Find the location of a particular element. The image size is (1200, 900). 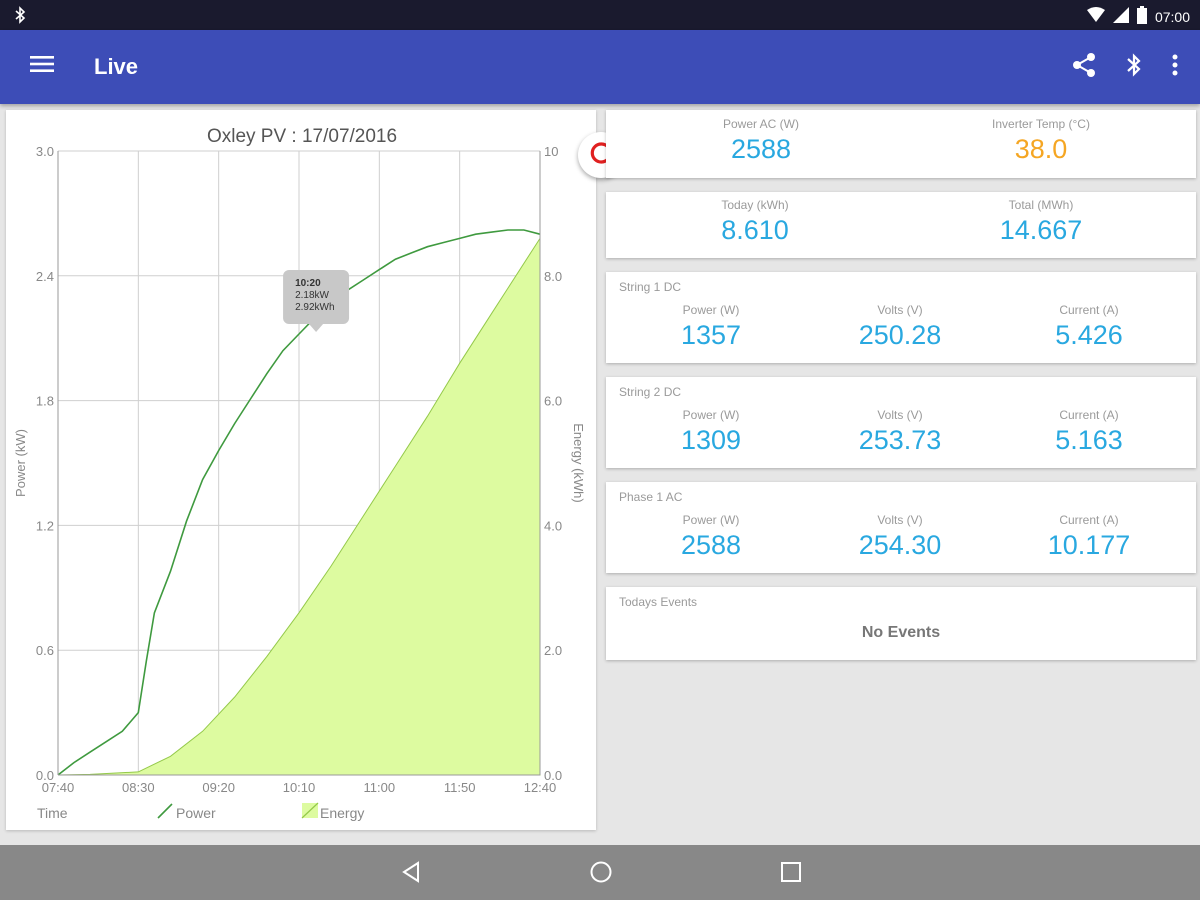

navigation-bar is located at coordinates (600, 872).